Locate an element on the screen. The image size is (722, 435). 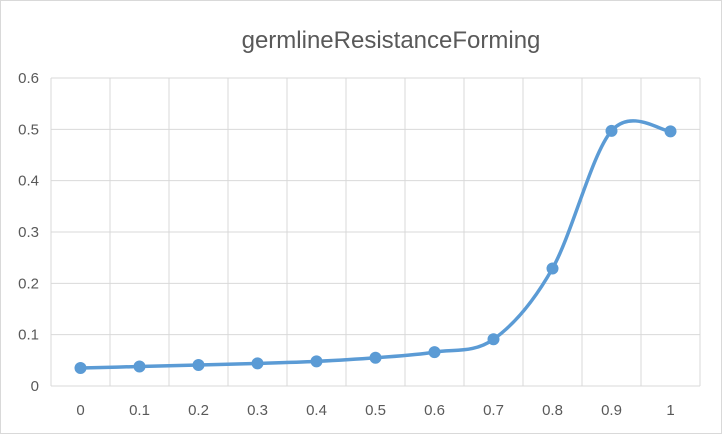
x-tick-label: 0 is located at coordinates (80, 410).